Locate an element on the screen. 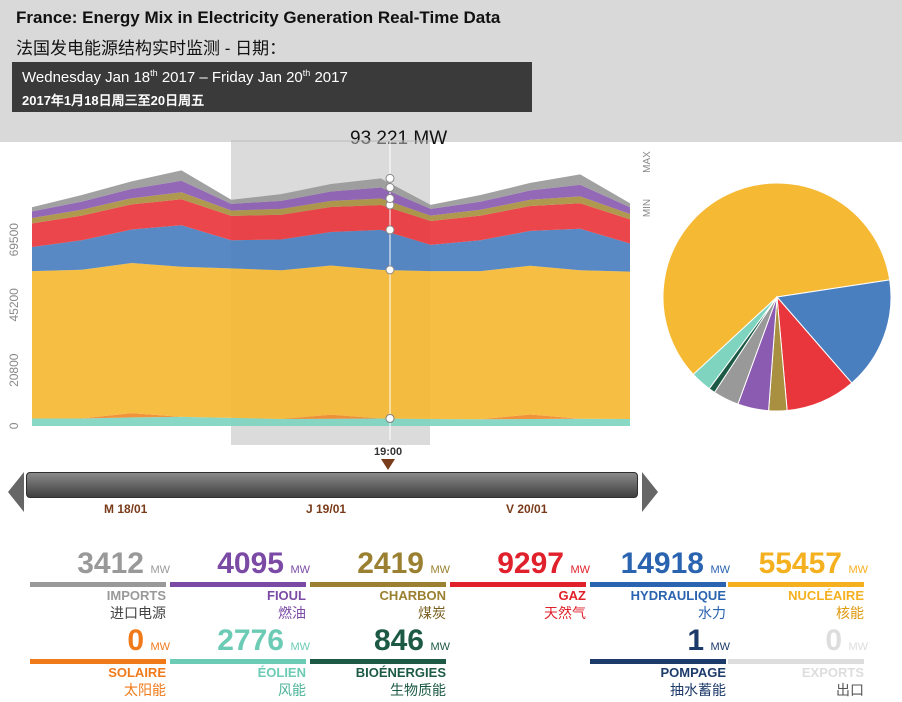 This screenshot has height=702, width=902. stat-tile: 3412 MW IMPORTS 进口电源 is located at coordinates (100, 584).